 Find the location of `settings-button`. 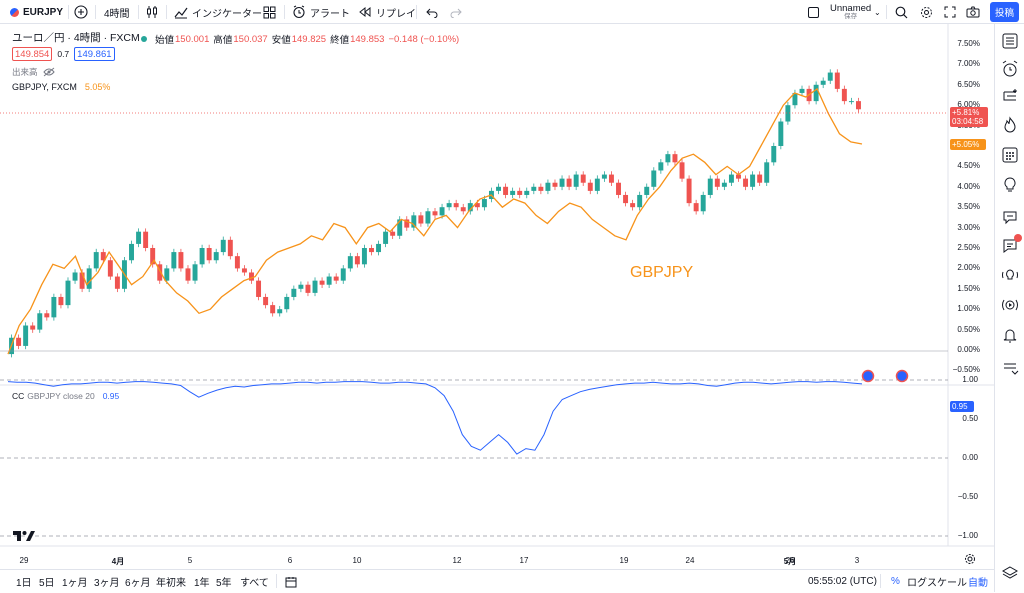

settings-button is located at coordinates (926, 12).